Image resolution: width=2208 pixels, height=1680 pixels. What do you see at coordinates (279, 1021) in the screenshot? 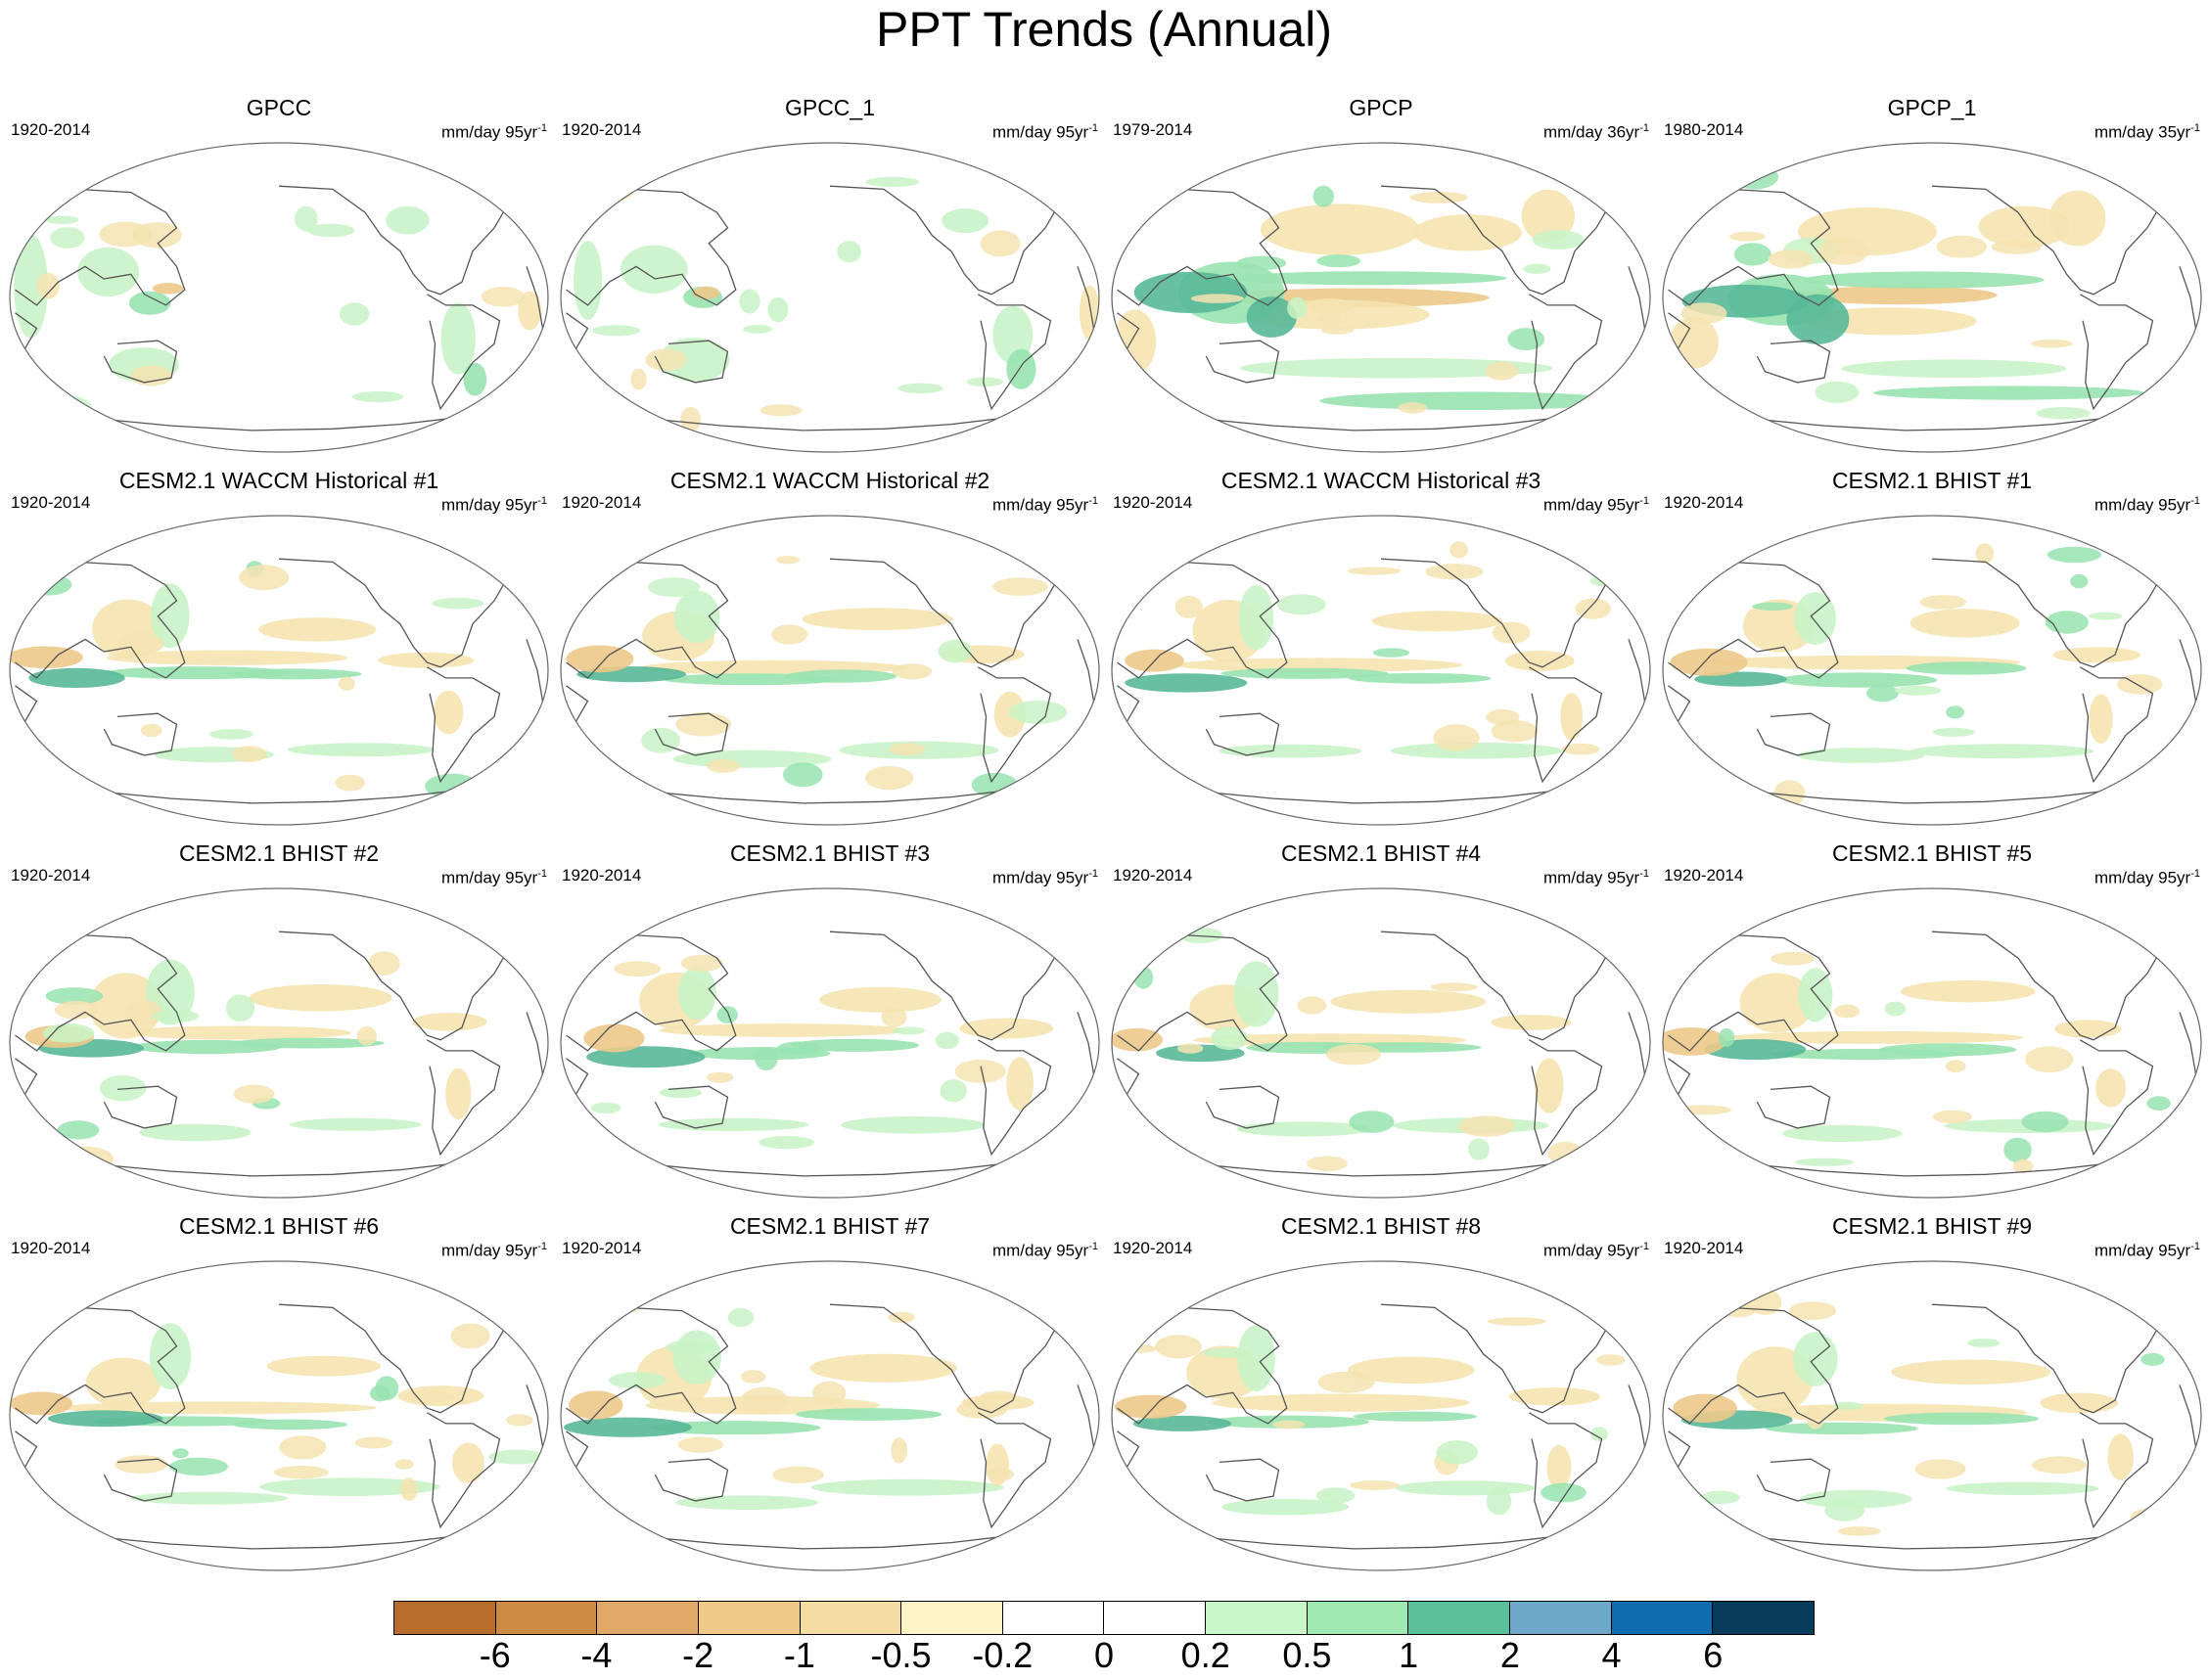
I see `map-panel: CESM2.1 BHIST #2 1920-2014 mm/day 95yr-1` at bounding box center [279, 1021].